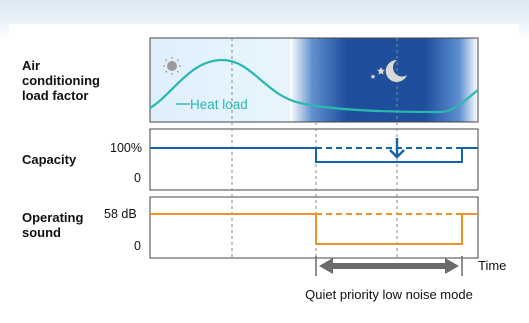 This screenshot has height=323, width=529. What do you see at coordinates (137, 178) in the screenshot?
I see `capacity-tick-bottom: 0` at bounding box center [137, 178].